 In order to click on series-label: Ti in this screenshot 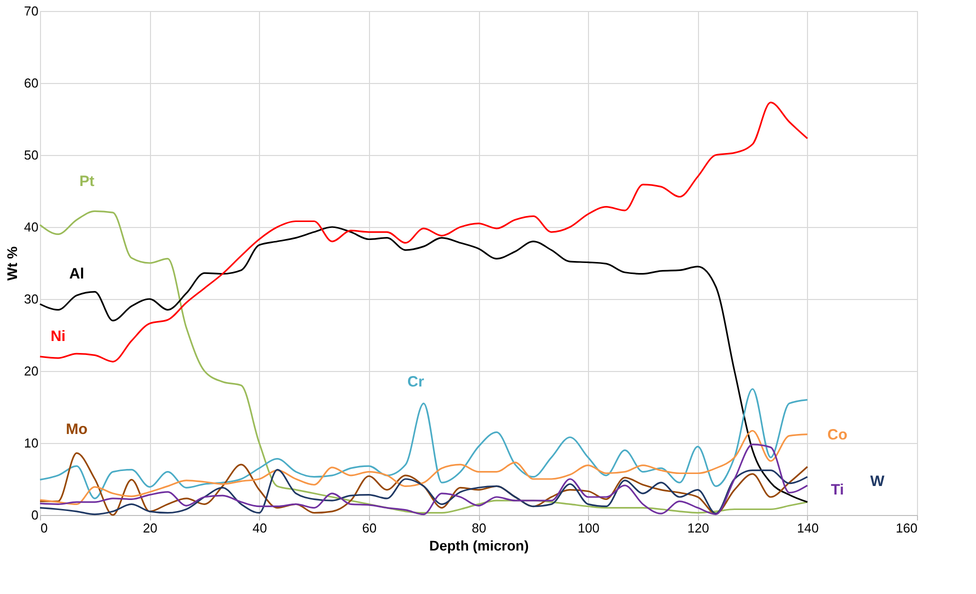, I will do `click(837, 489)`.